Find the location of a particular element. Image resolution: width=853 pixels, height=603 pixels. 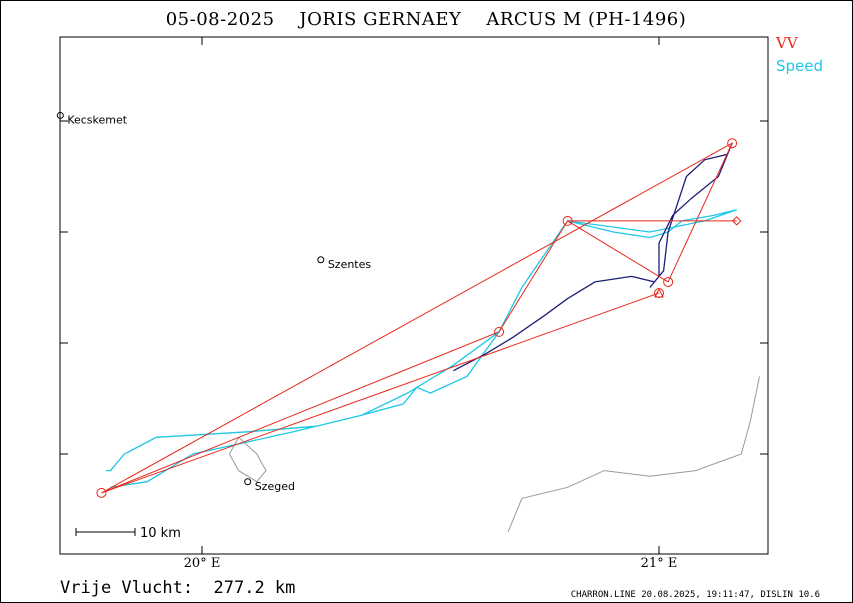

scale-bar-label: 10 km is located at coordinates (160, 533).